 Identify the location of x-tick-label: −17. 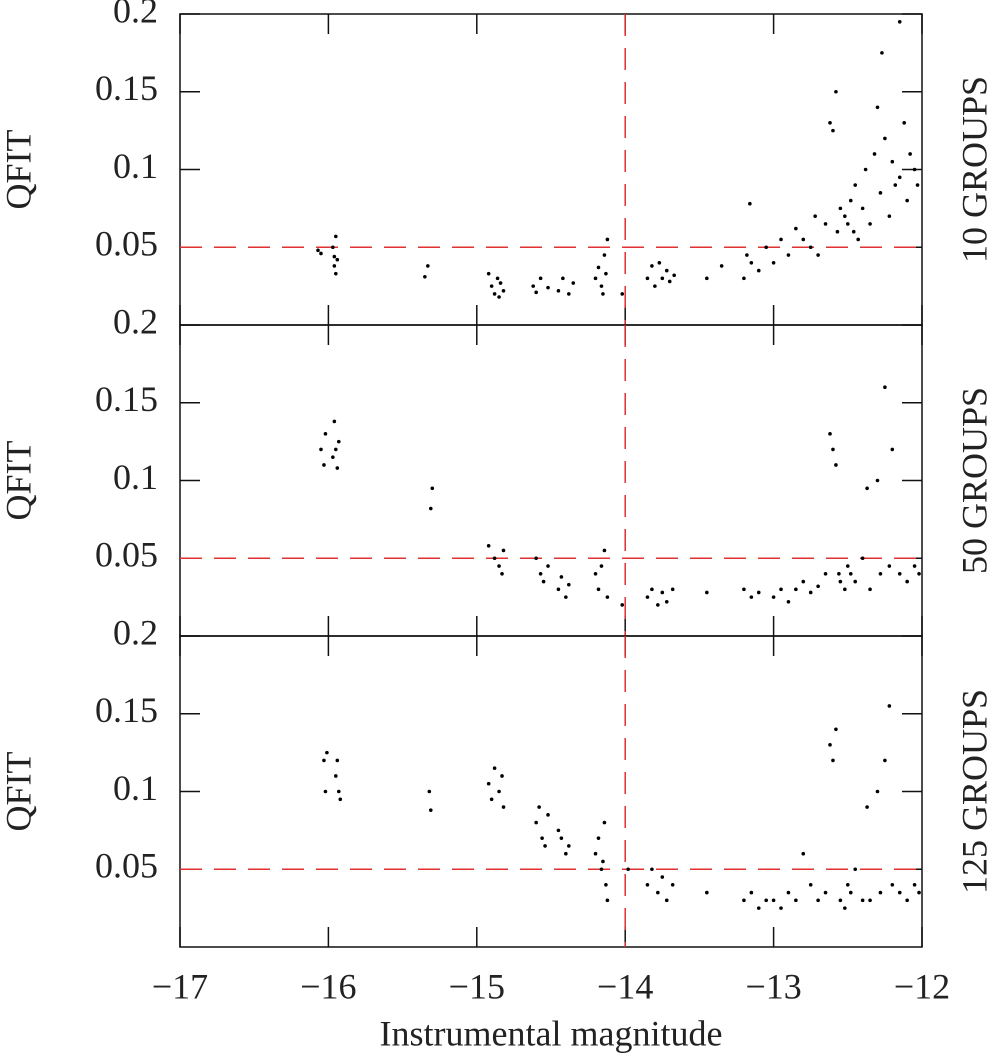
(180, 986).